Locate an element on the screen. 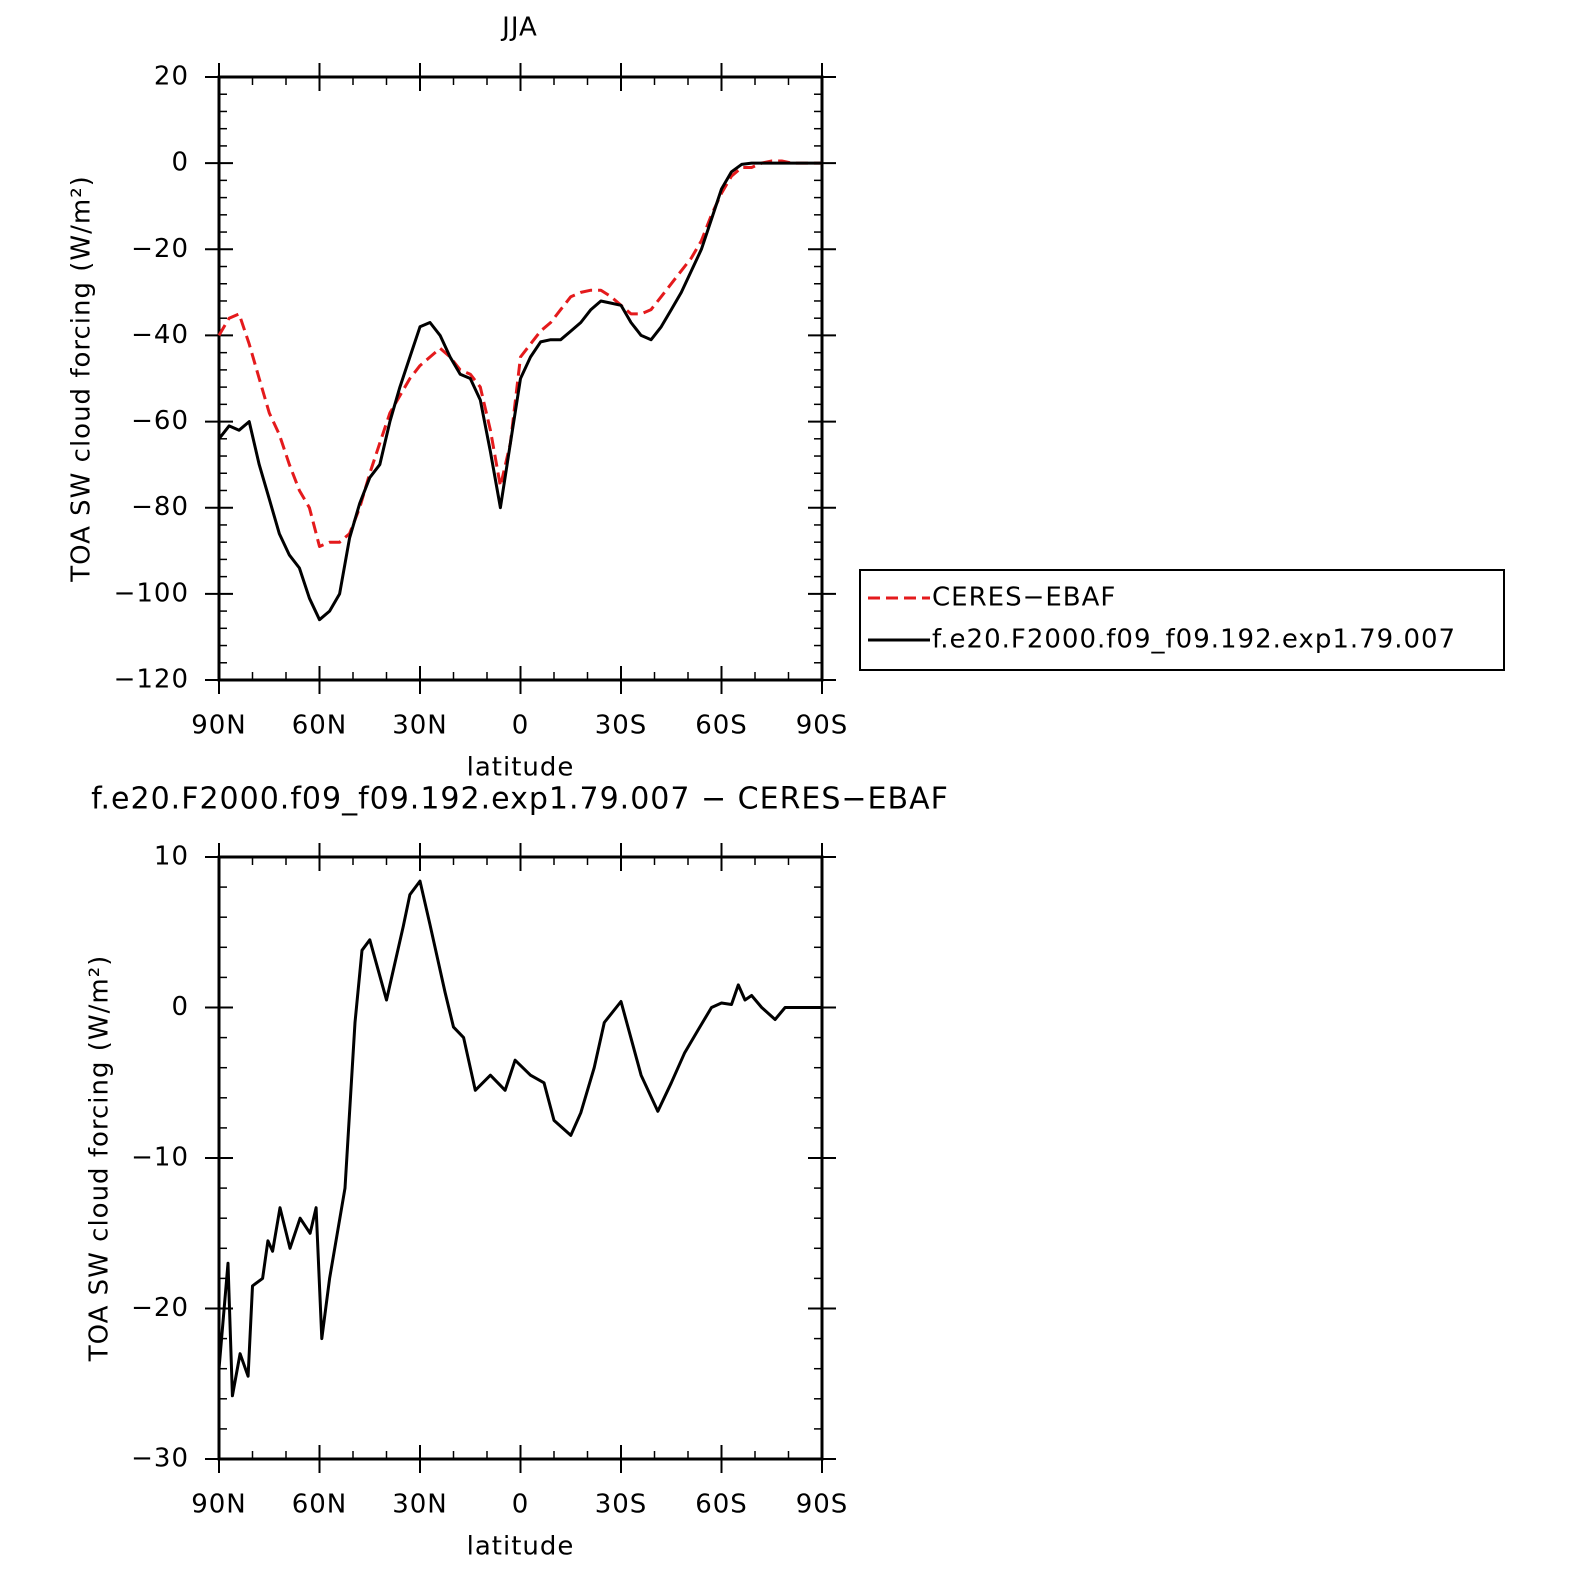  y-tick-label: −60 is located at coordinates (160, 421).